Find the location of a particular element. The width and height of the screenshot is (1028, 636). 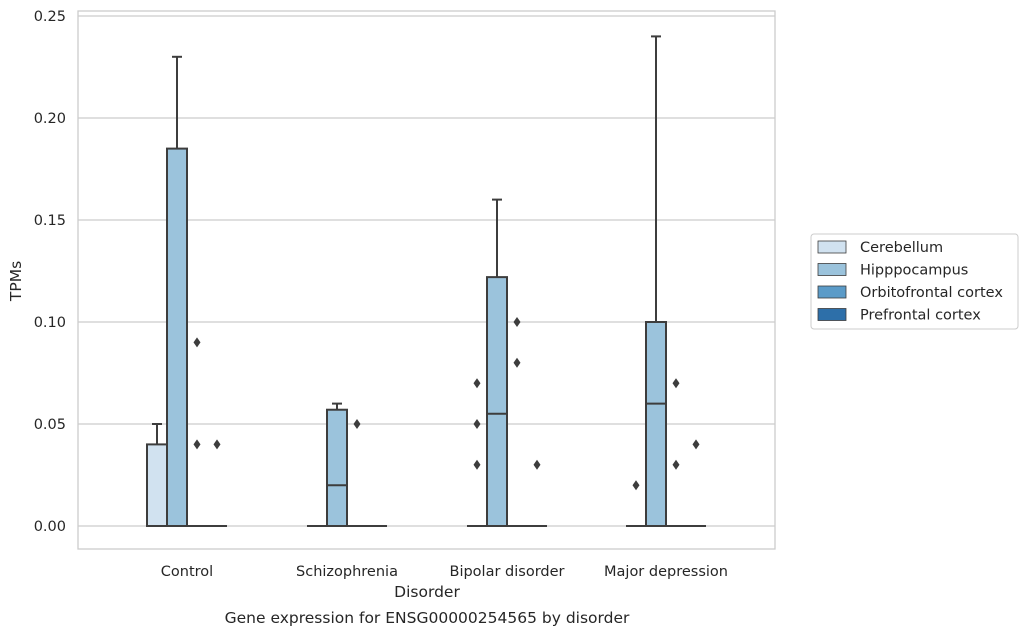

y-tick-label: 0.25 is located at coordinates (50, 17).